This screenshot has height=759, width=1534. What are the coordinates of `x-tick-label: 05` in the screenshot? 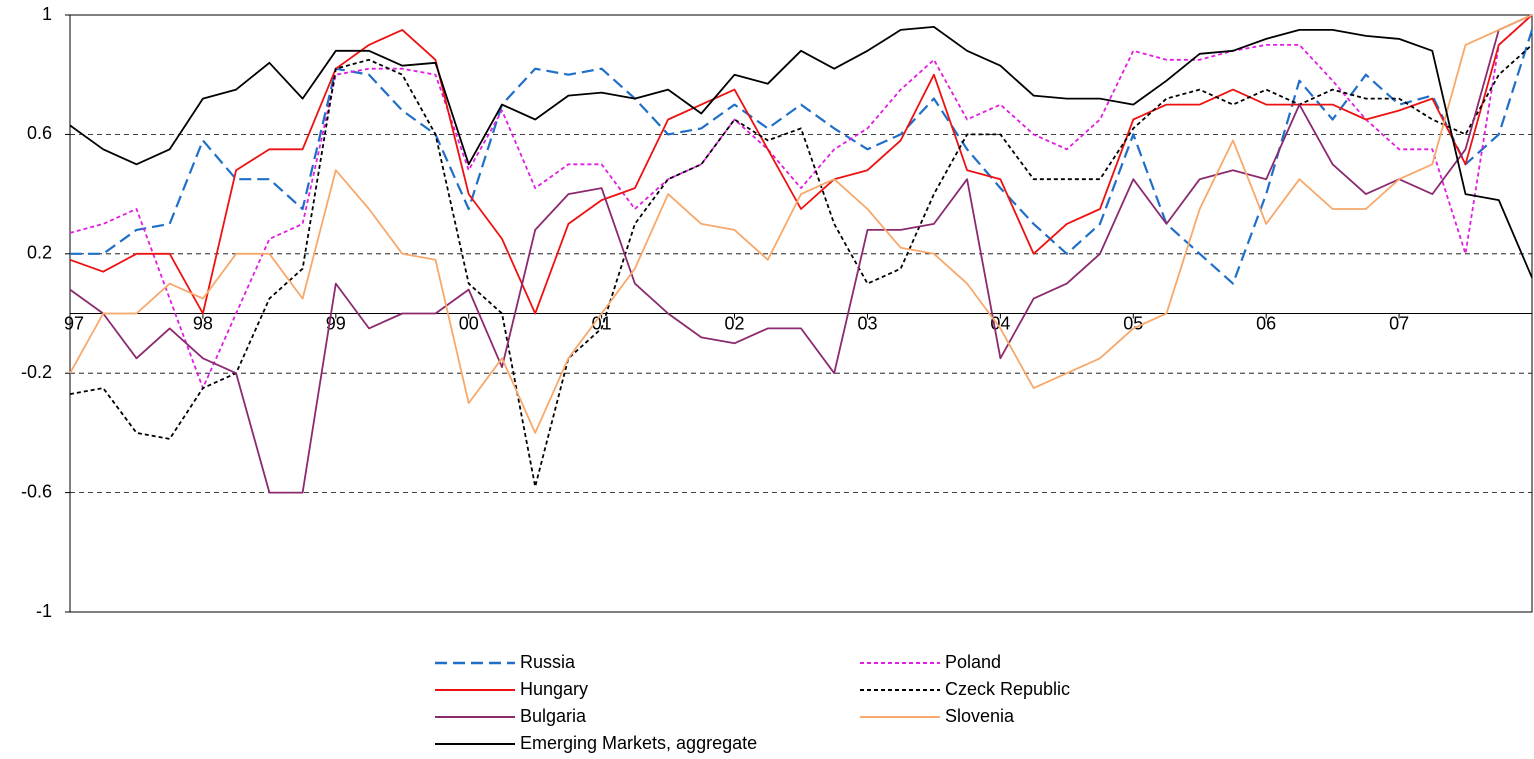 It's located at (1133, 323).